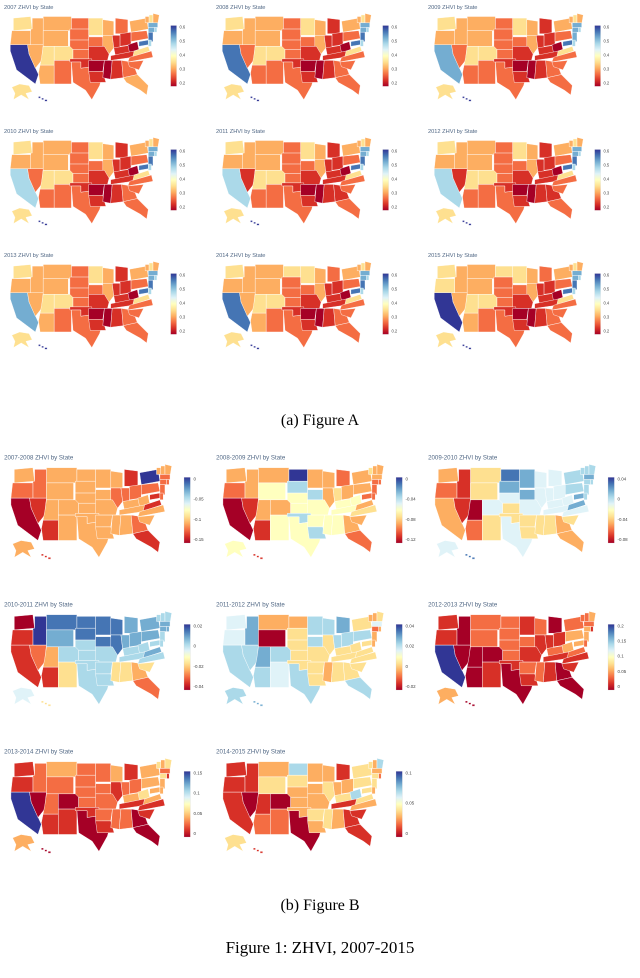 The height and width of the screenshot is (978, 640). I want to click on state-NE, so click(80, 292).